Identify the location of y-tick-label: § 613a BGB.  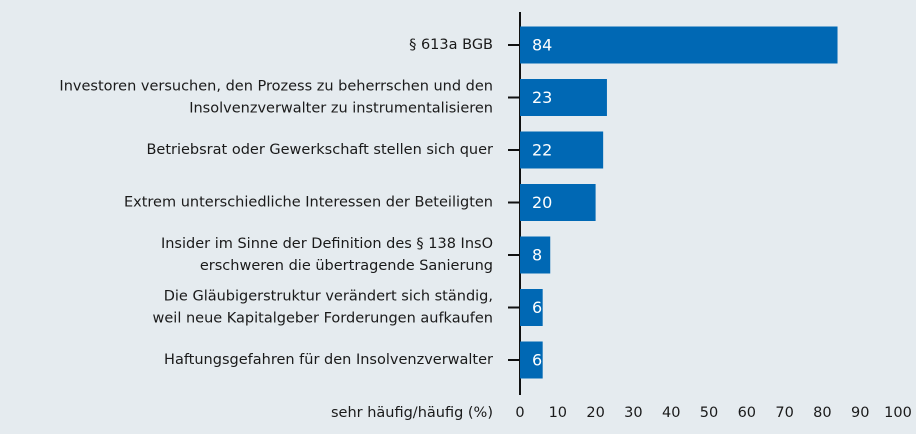
(451, 45).